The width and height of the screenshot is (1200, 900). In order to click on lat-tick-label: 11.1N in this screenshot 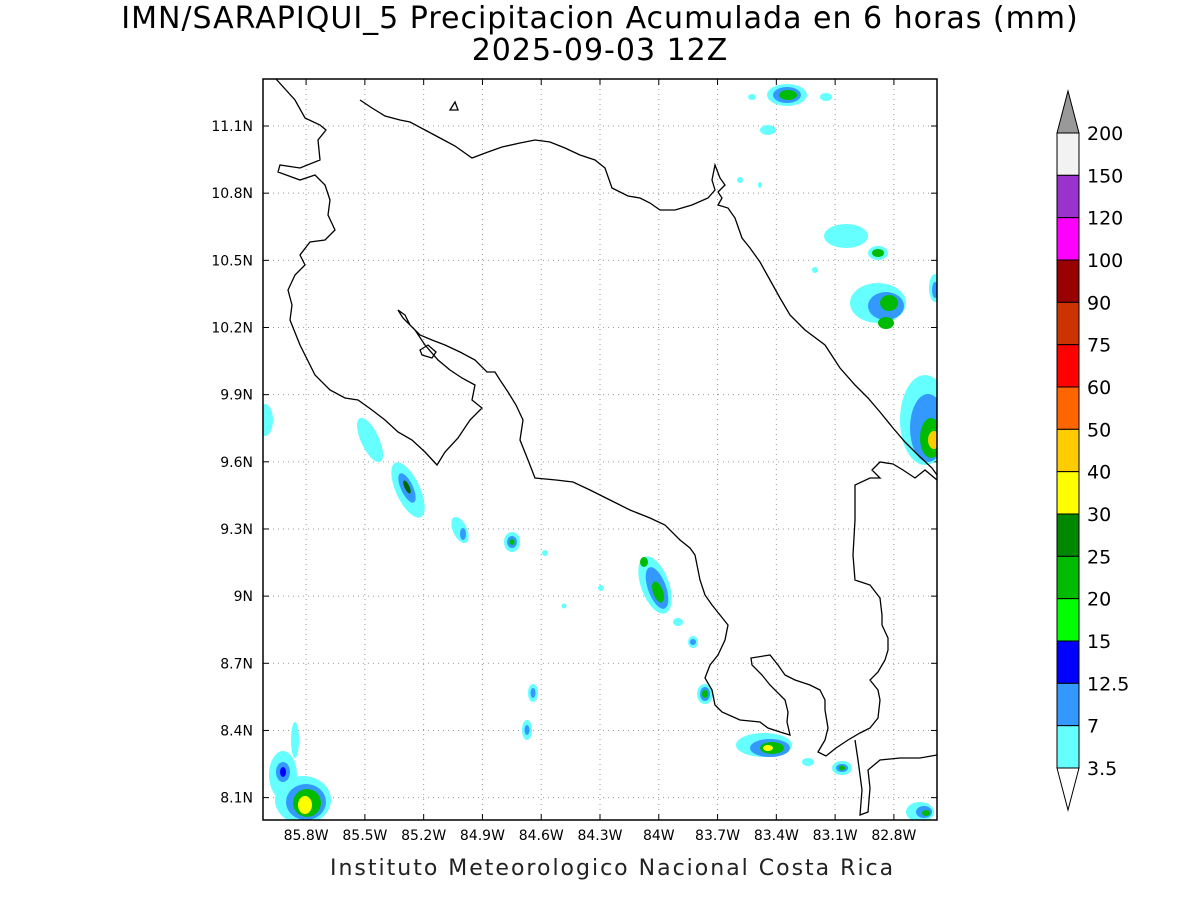, I will do `click(232, 127)`.